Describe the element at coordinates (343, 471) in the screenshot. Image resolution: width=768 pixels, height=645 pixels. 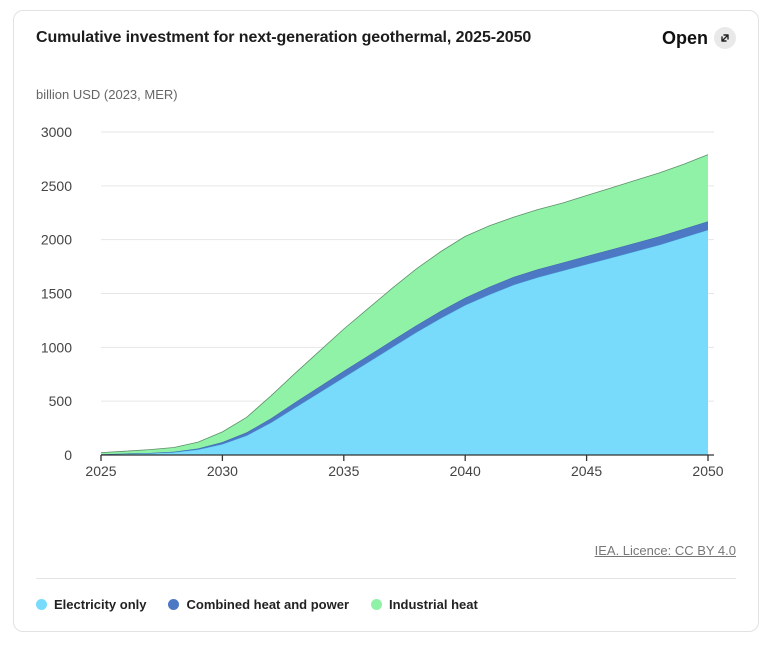
I see `x-tick-label: 2035` at that location.